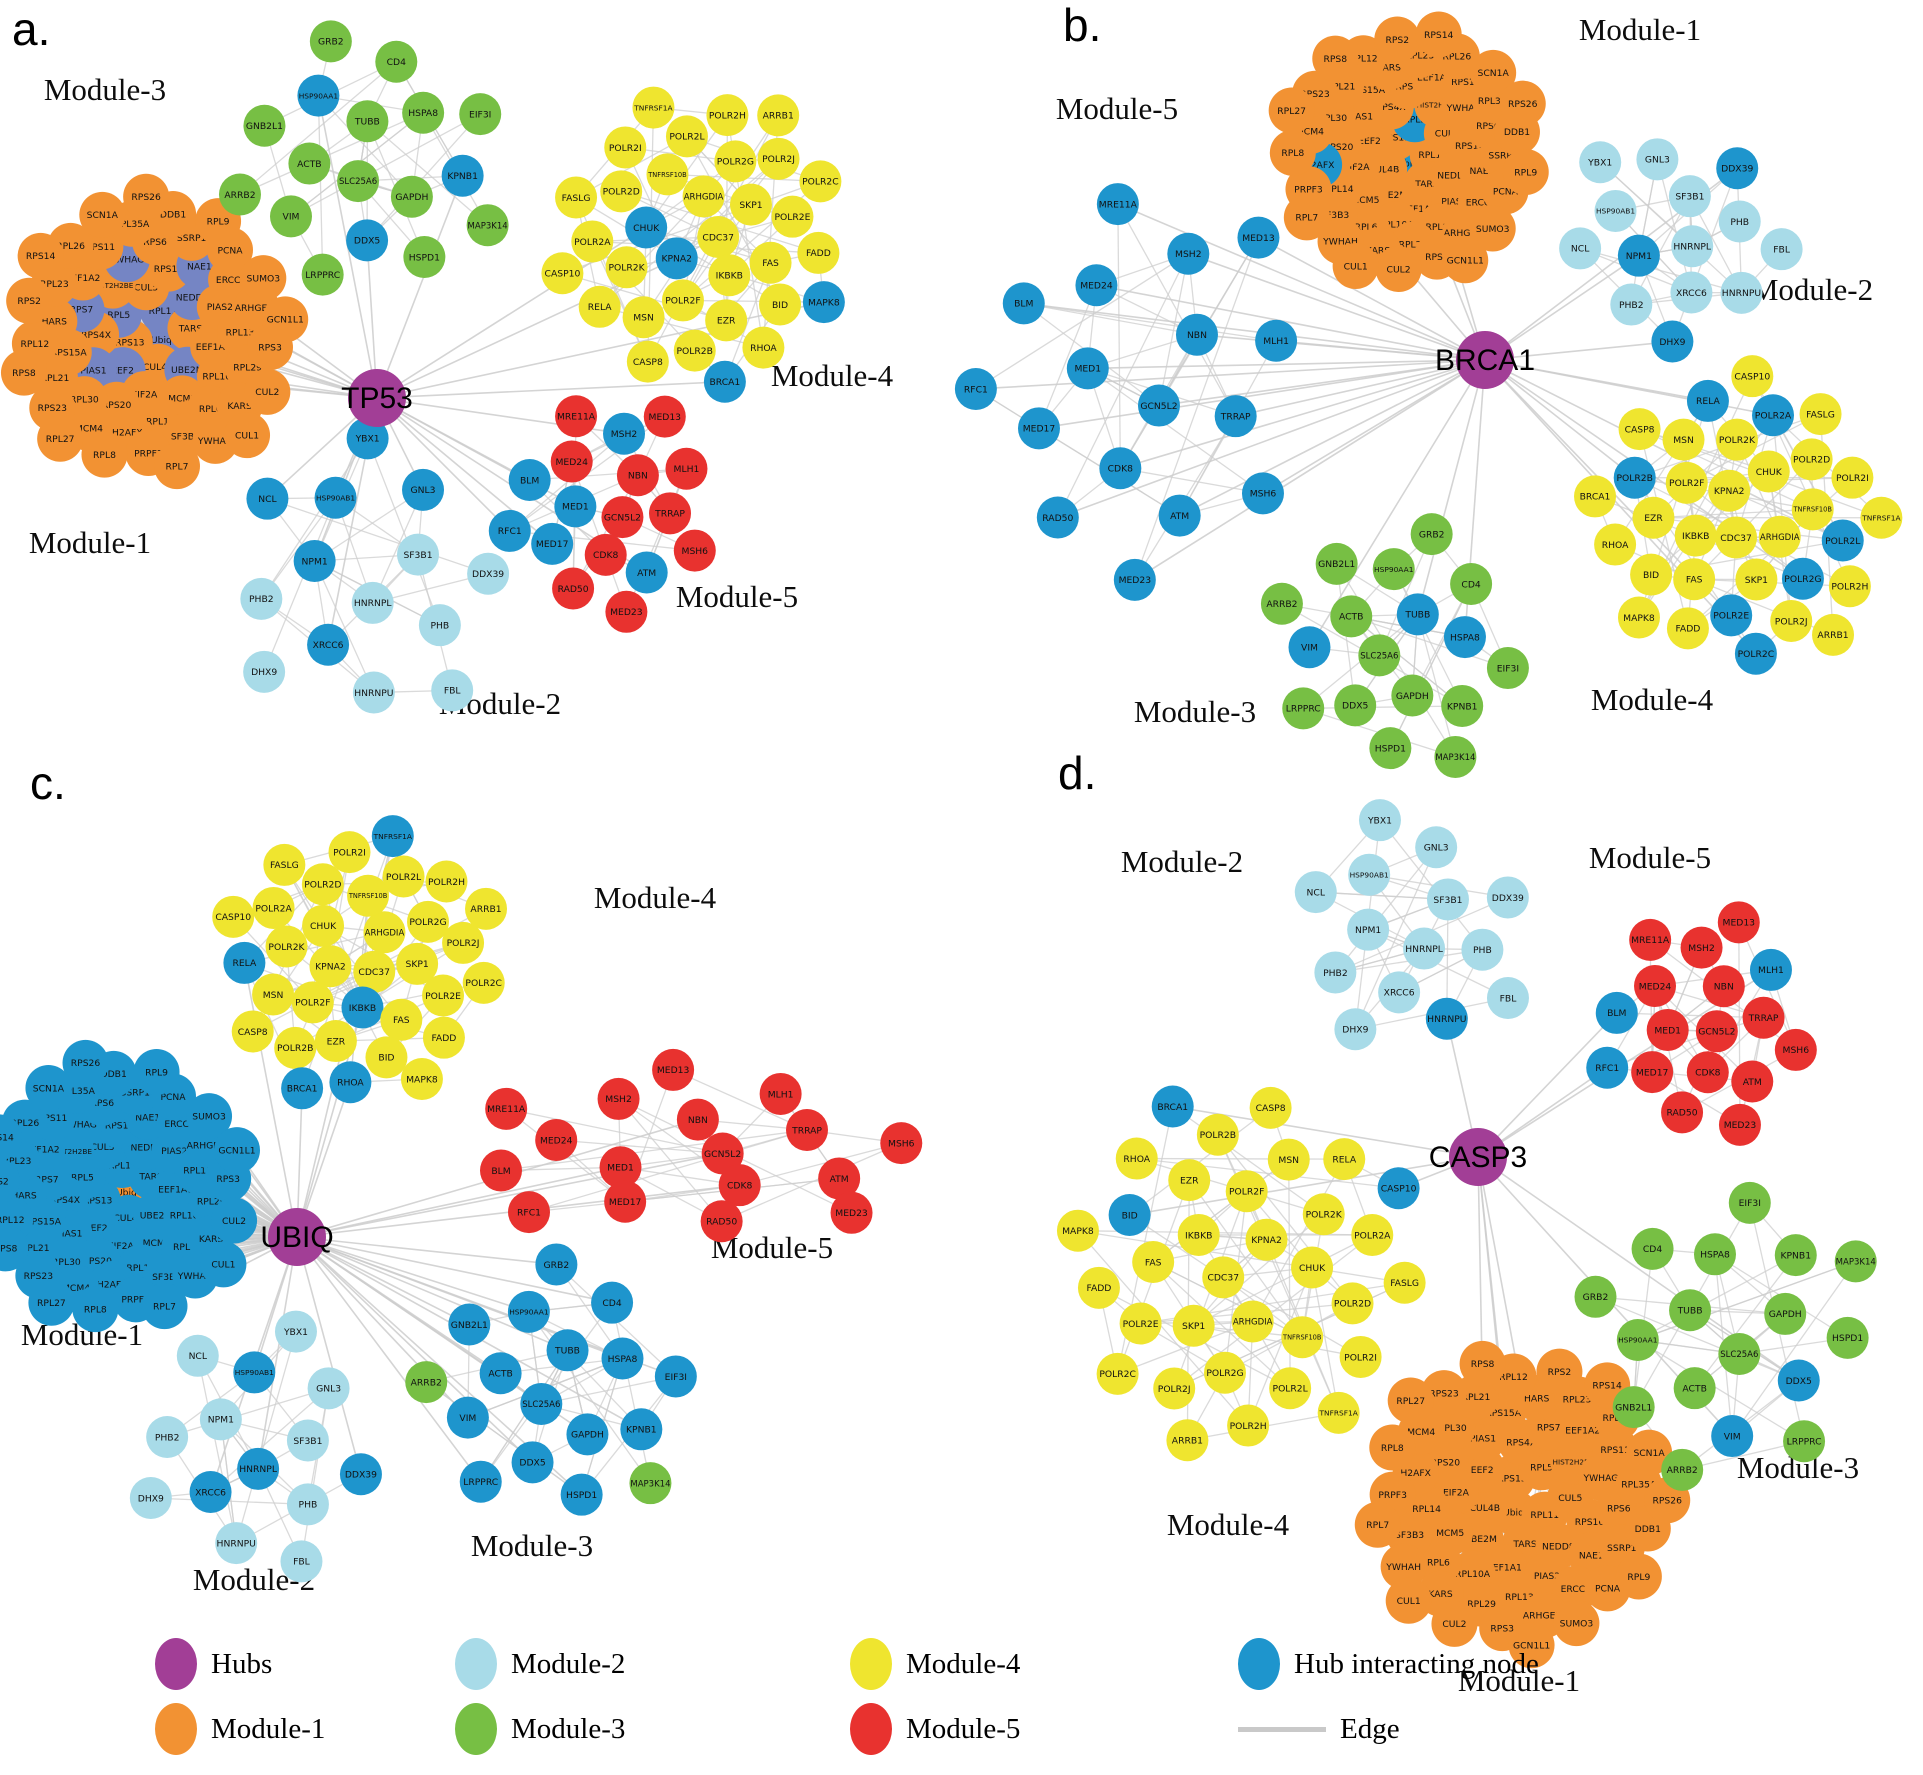 The height and width of the screenshot is (1775, 1923). Describe the element at coordinates (818, 252) in the screenshot. I see `node-a-FADD: FADD` at that location.